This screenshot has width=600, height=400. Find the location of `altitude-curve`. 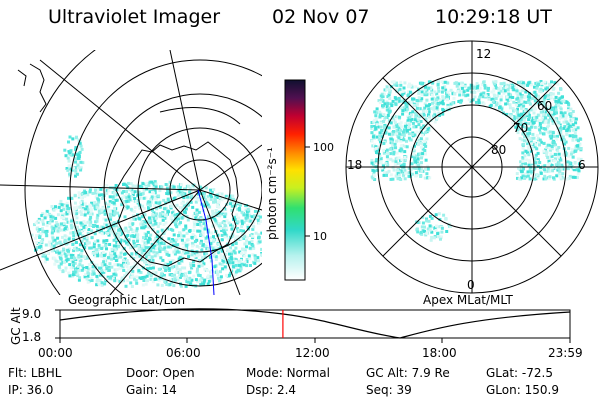

altitude-curve is located at coordinates (315, 323).